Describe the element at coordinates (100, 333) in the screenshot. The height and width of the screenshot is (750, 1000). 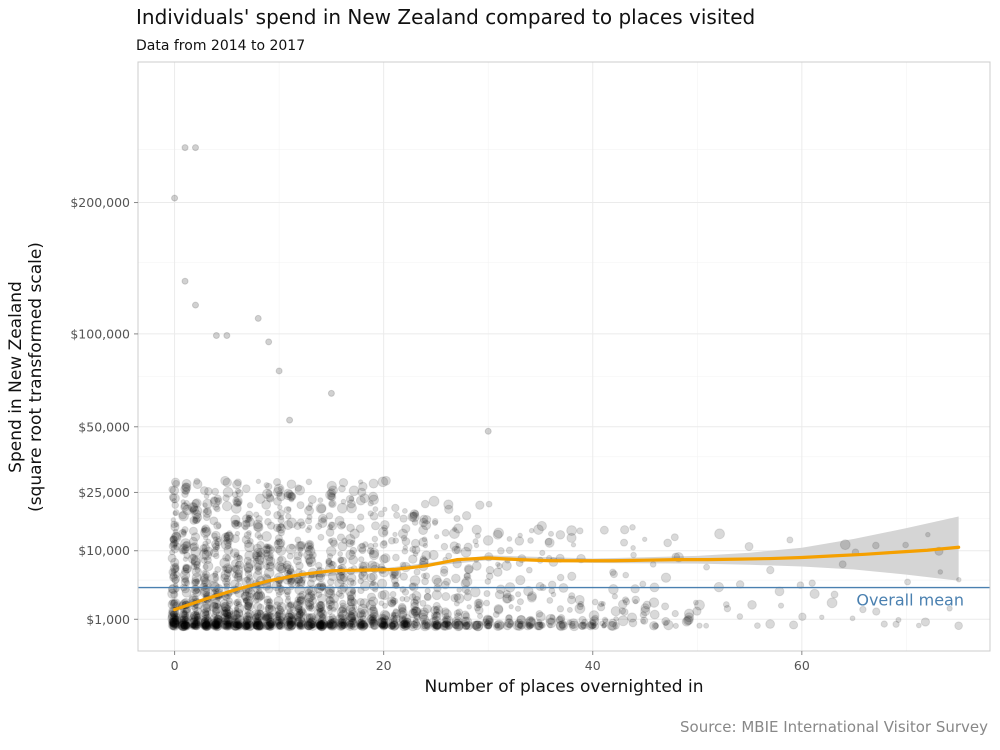
I see `y-tick-label: $100,000` at that location.